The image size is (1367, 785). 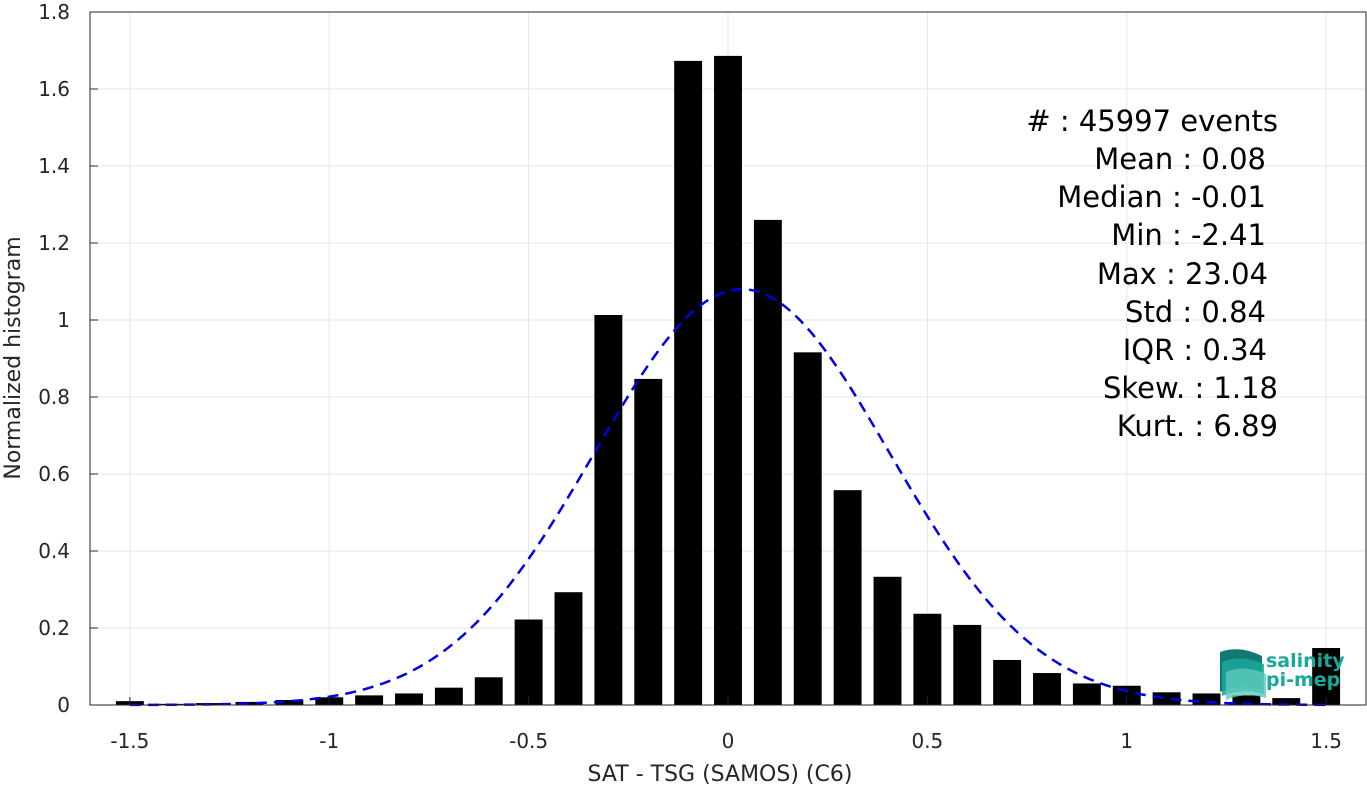 I want to click on y-tick-label: 0.6, so click(x=54, y=474).